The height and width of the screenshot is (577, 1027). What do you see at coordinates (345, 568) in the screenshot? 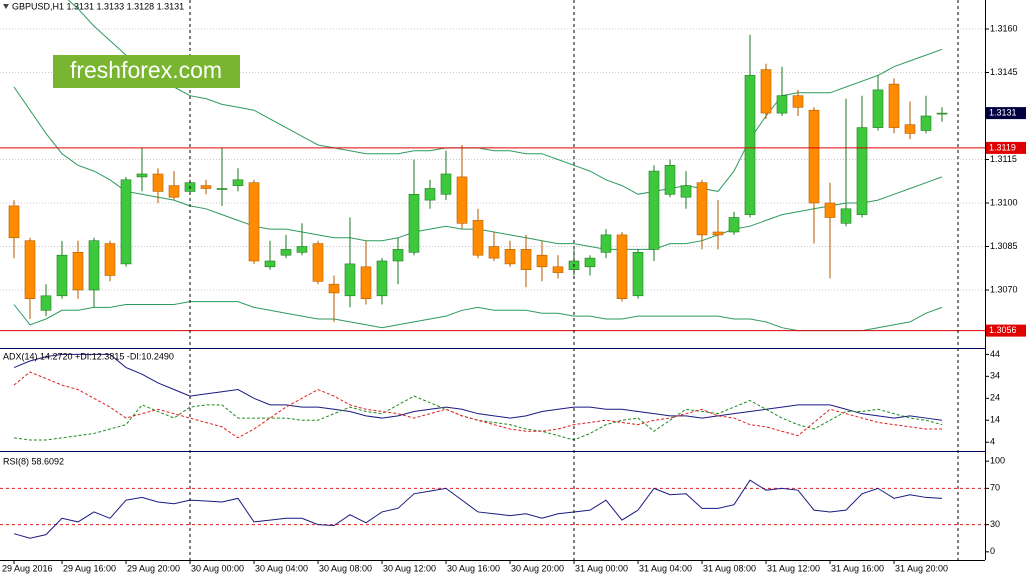
I see `x-tick-label: 30 Aug 08:00` at bounding box center [345, 568].